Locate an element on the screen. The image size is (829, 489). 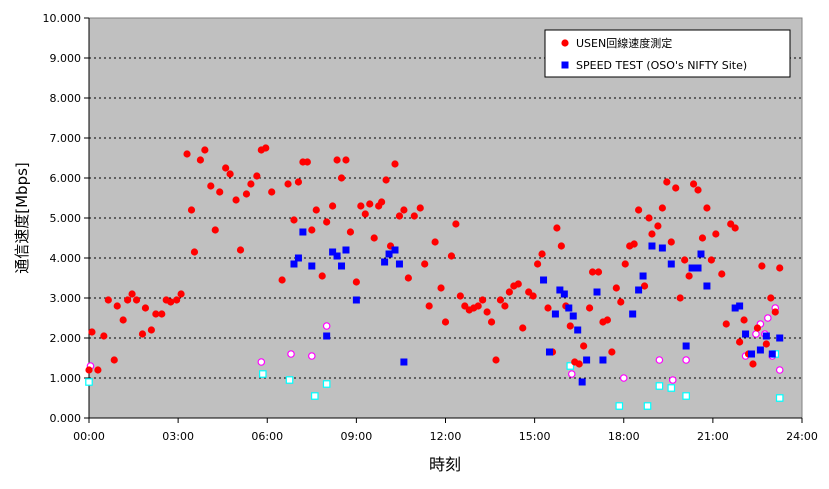
y-tick-label: 0.000 is located at coordinates (66, 418).